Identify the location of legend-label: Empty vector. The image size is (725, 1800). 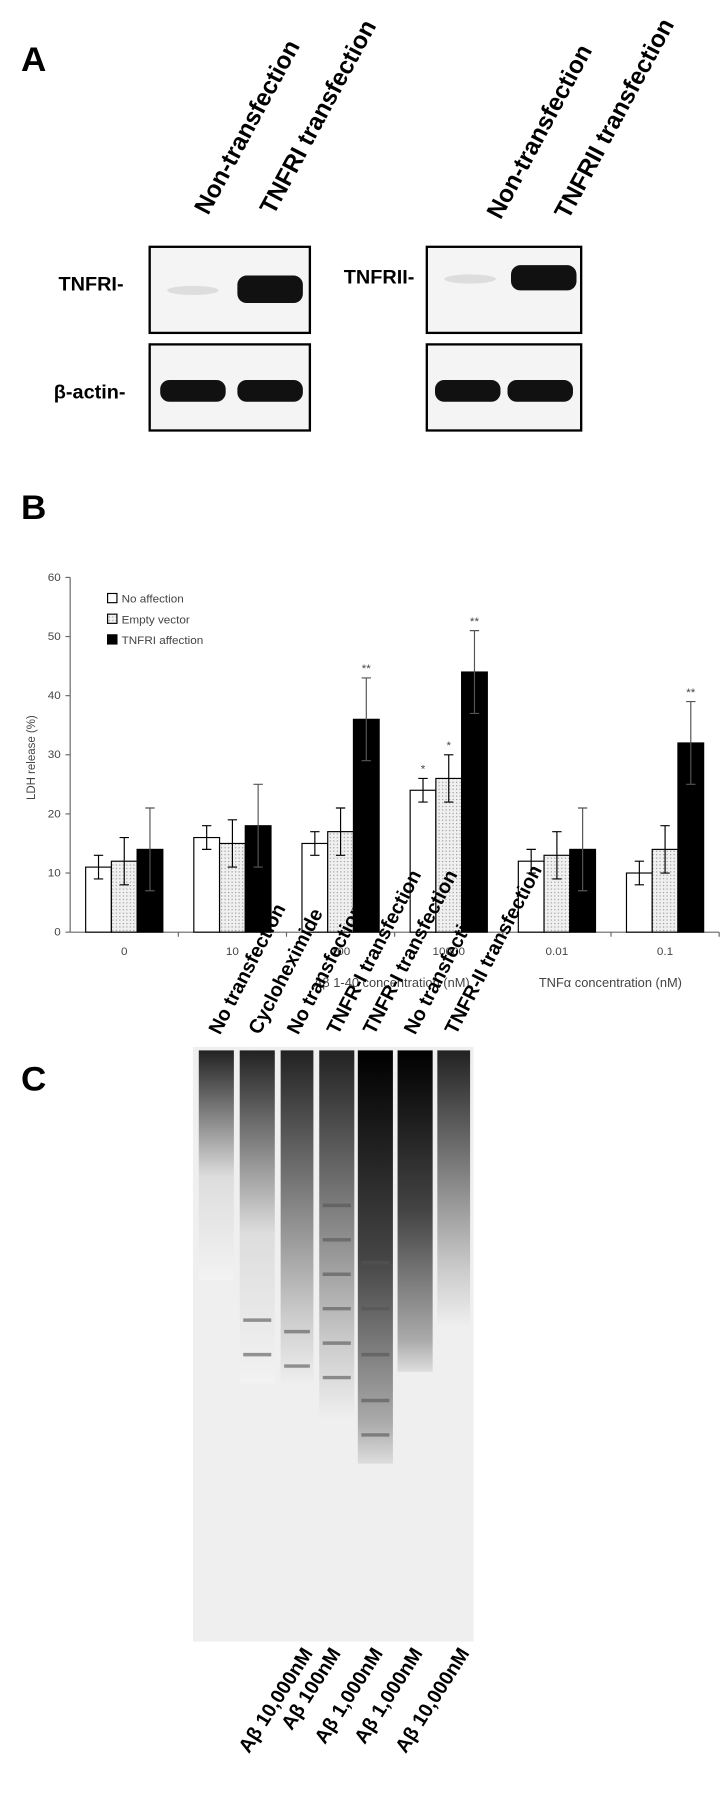
(156, 620).